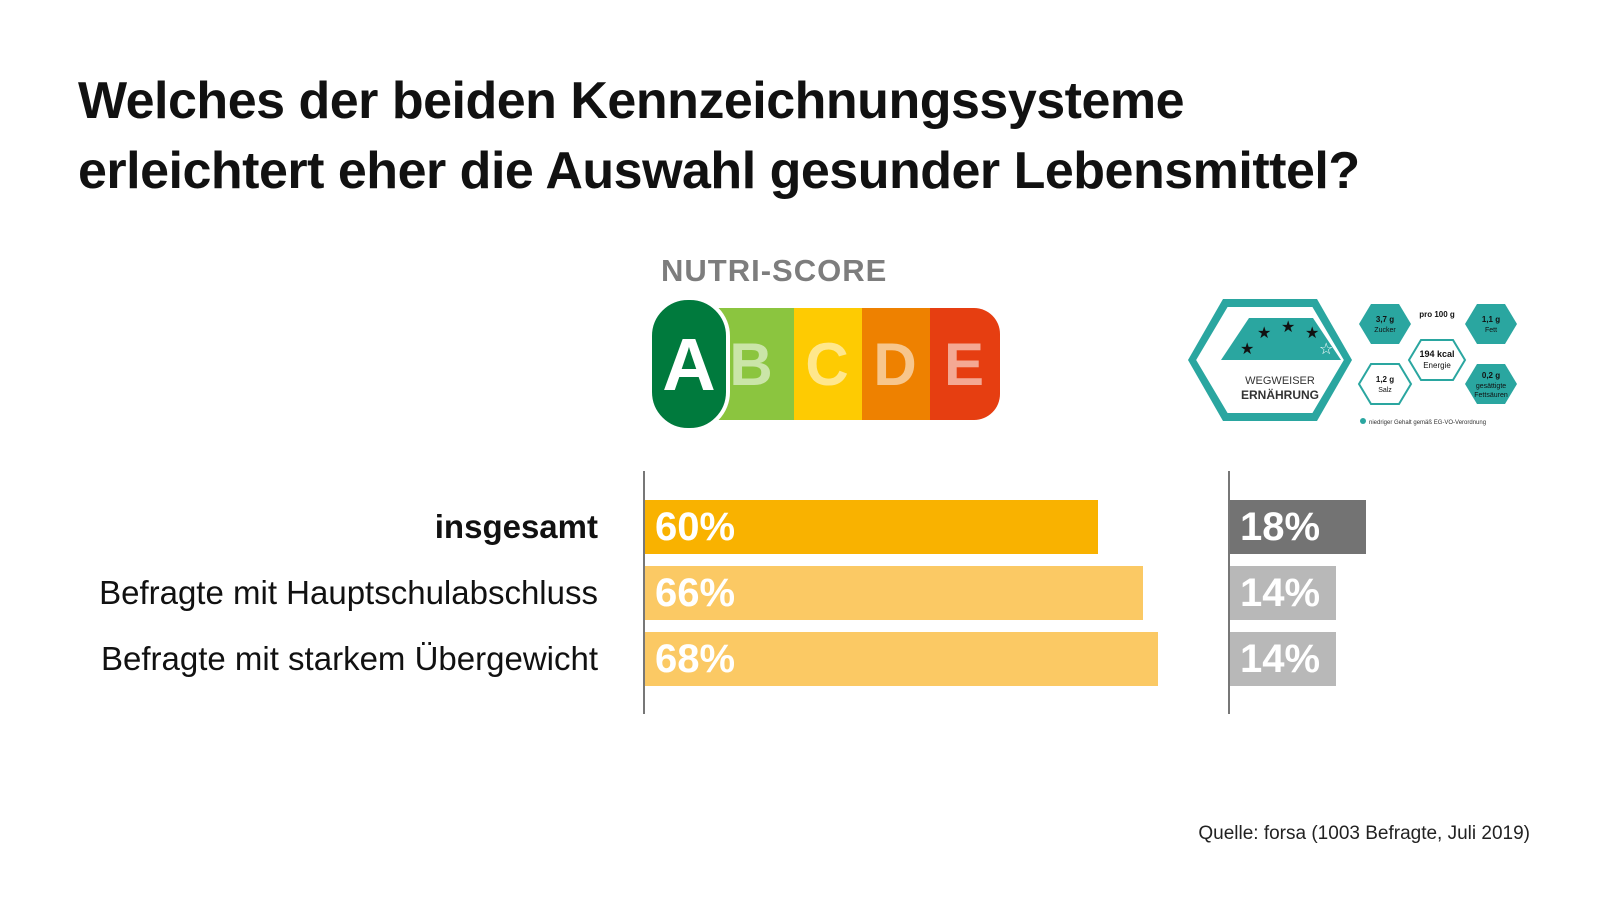 Image resolution: width=1600 pixels, height=900 pixels. Describe the element at coordinates (901, 659) in the screenshot. I see `nutri-score-bar: 68%` at that location.